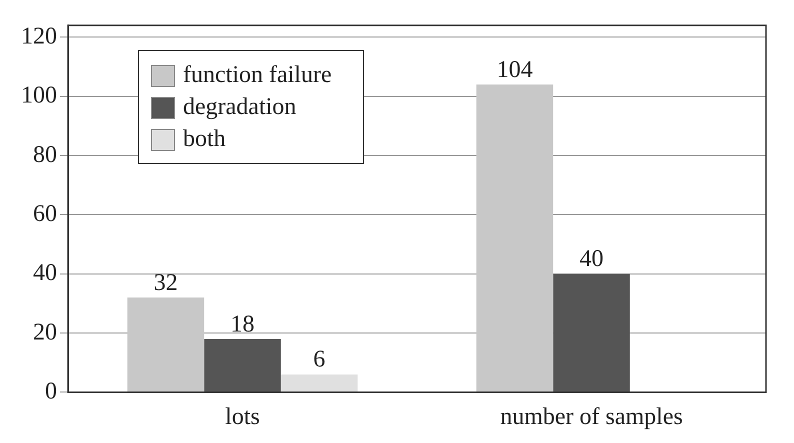 This screenshot has height=443, width=794. What do you see at coordinates (514, 69) in the screenshot?
I see `data-label: 104` at bounding box center [514, 69].